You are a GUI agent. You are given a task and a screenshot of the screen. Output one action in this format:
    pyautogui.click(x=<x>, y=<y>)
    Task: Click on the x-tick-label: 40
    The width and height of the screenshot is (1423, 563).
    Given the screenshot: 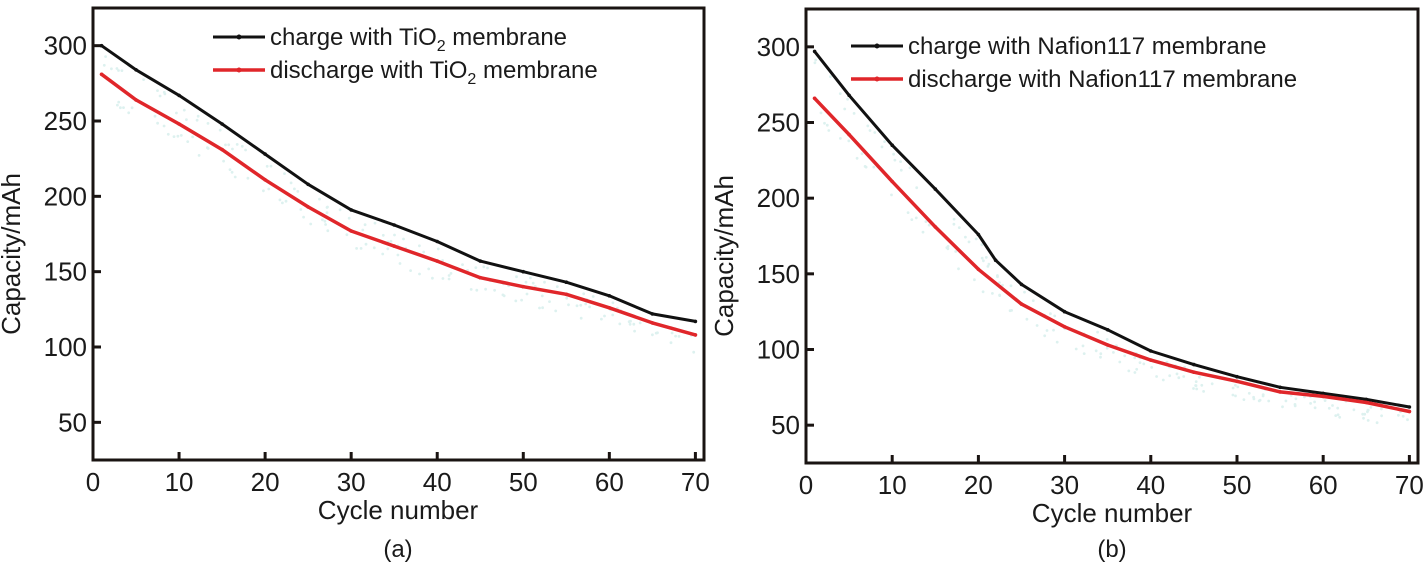 What is the action you would take?
    pyautogui.click(x=437, y=482)
    